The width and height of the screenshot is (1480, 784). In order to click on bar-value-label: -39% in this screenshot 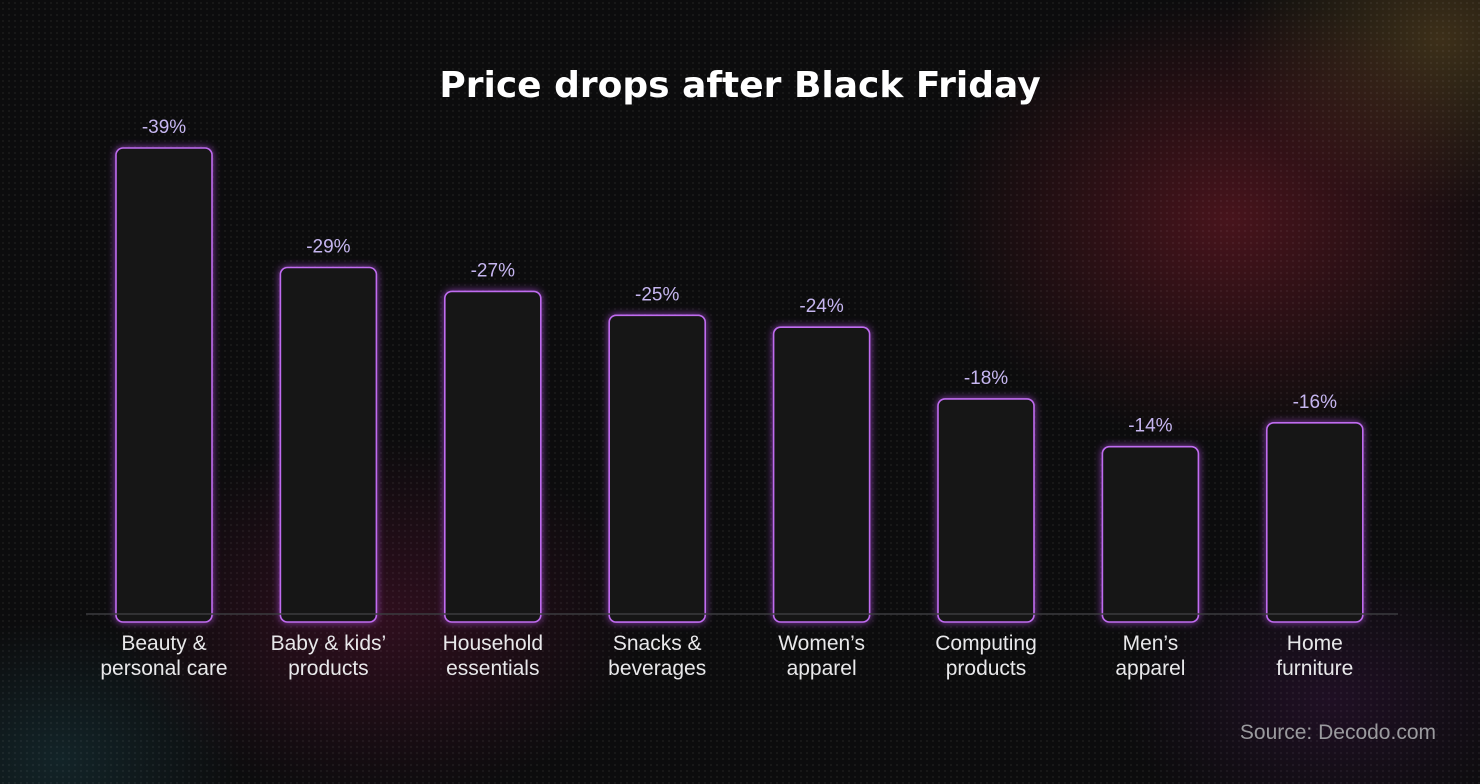, I will do `click(164, 127)`.